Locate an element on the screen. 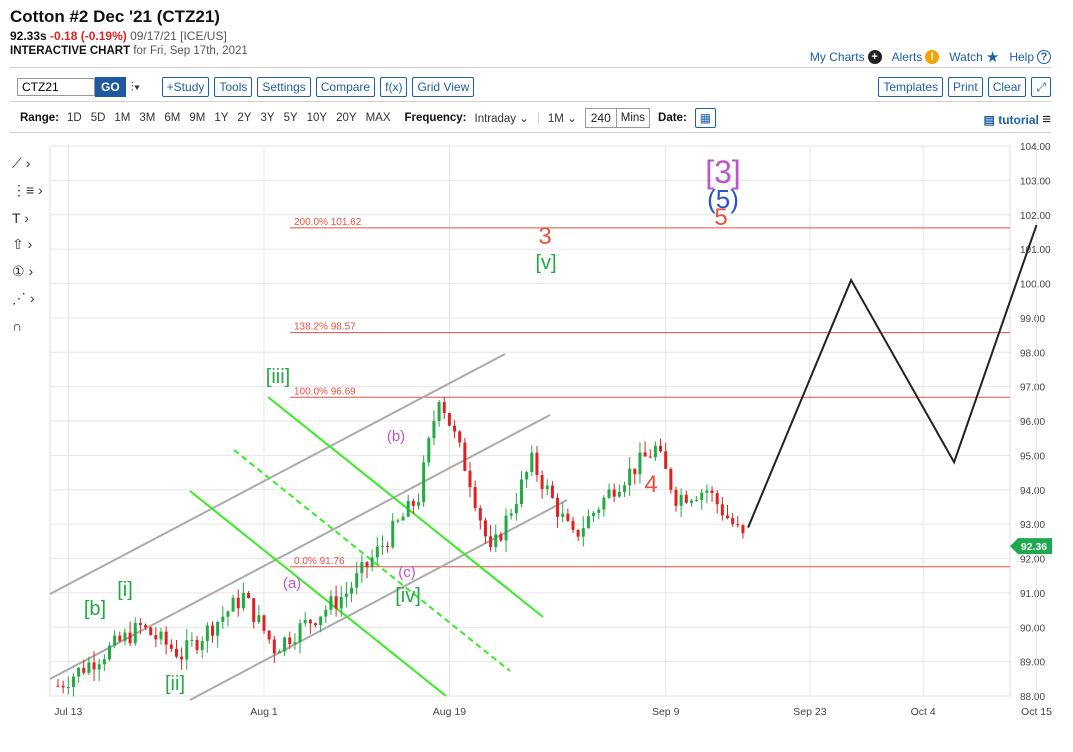 This screenshot has height=752, width=1073. range-1d: 1D is located at coordinates (74, 118).